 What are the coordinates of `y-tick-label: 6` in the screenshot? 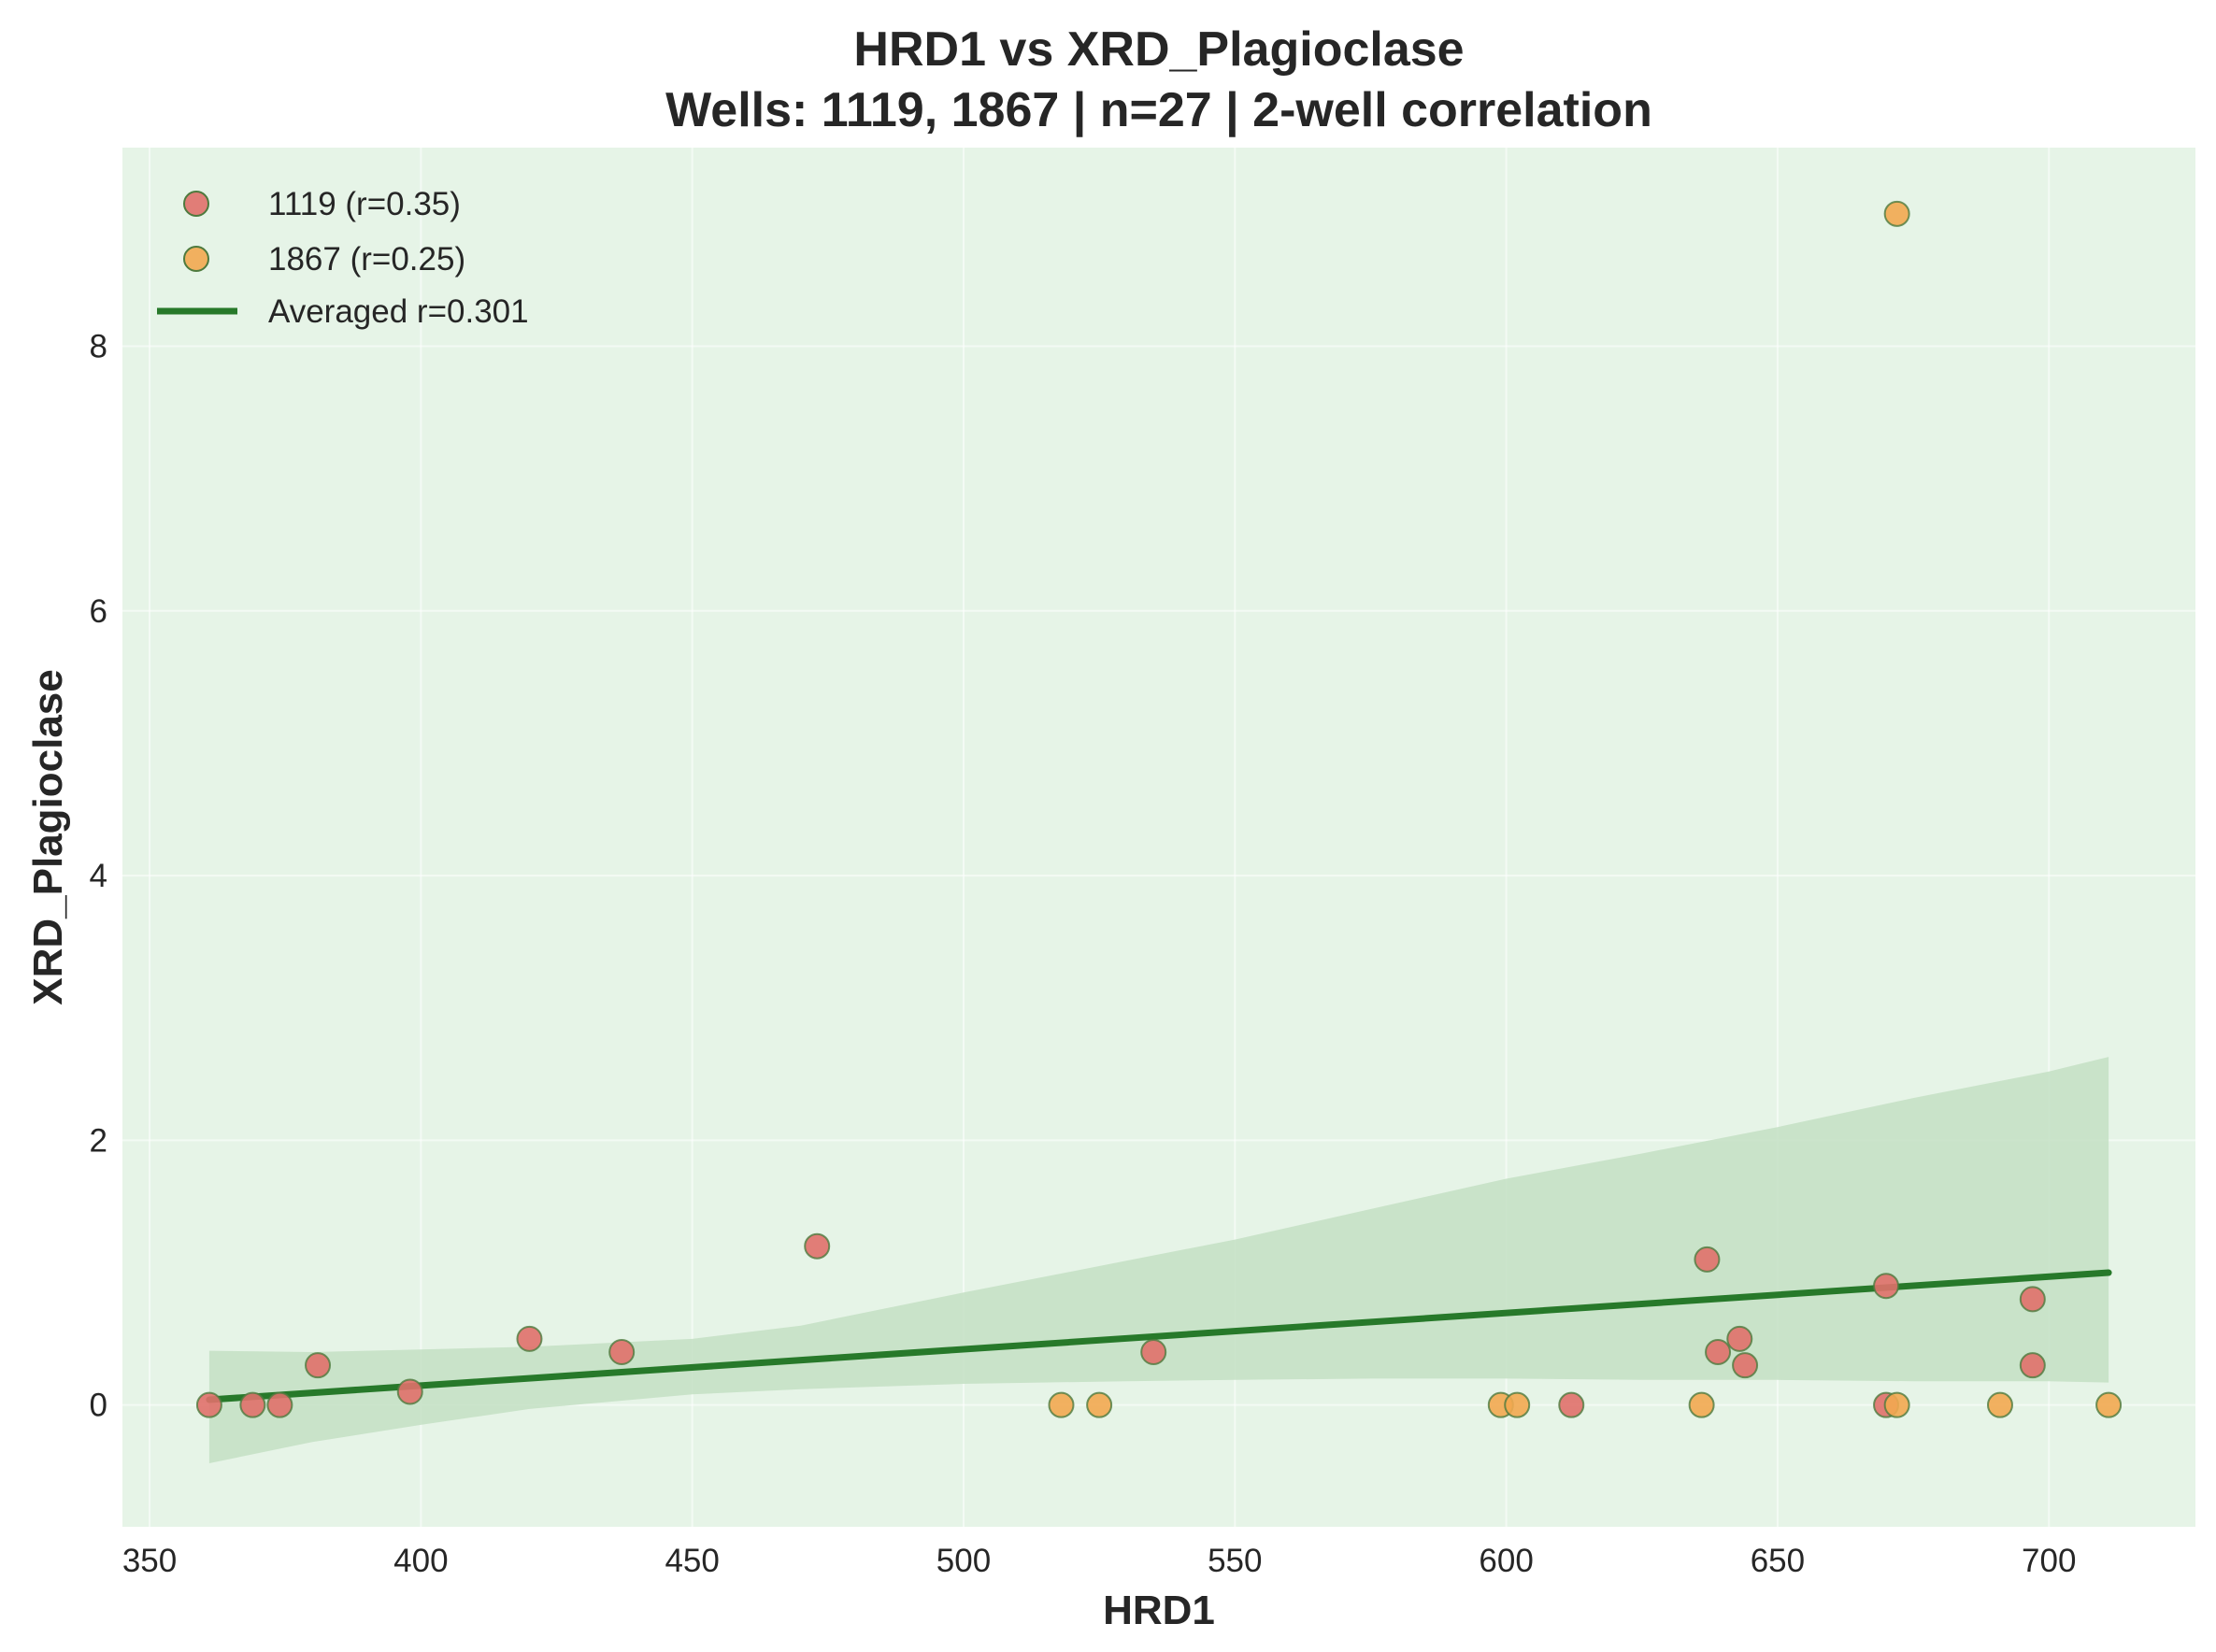 It's located at (99, 612).